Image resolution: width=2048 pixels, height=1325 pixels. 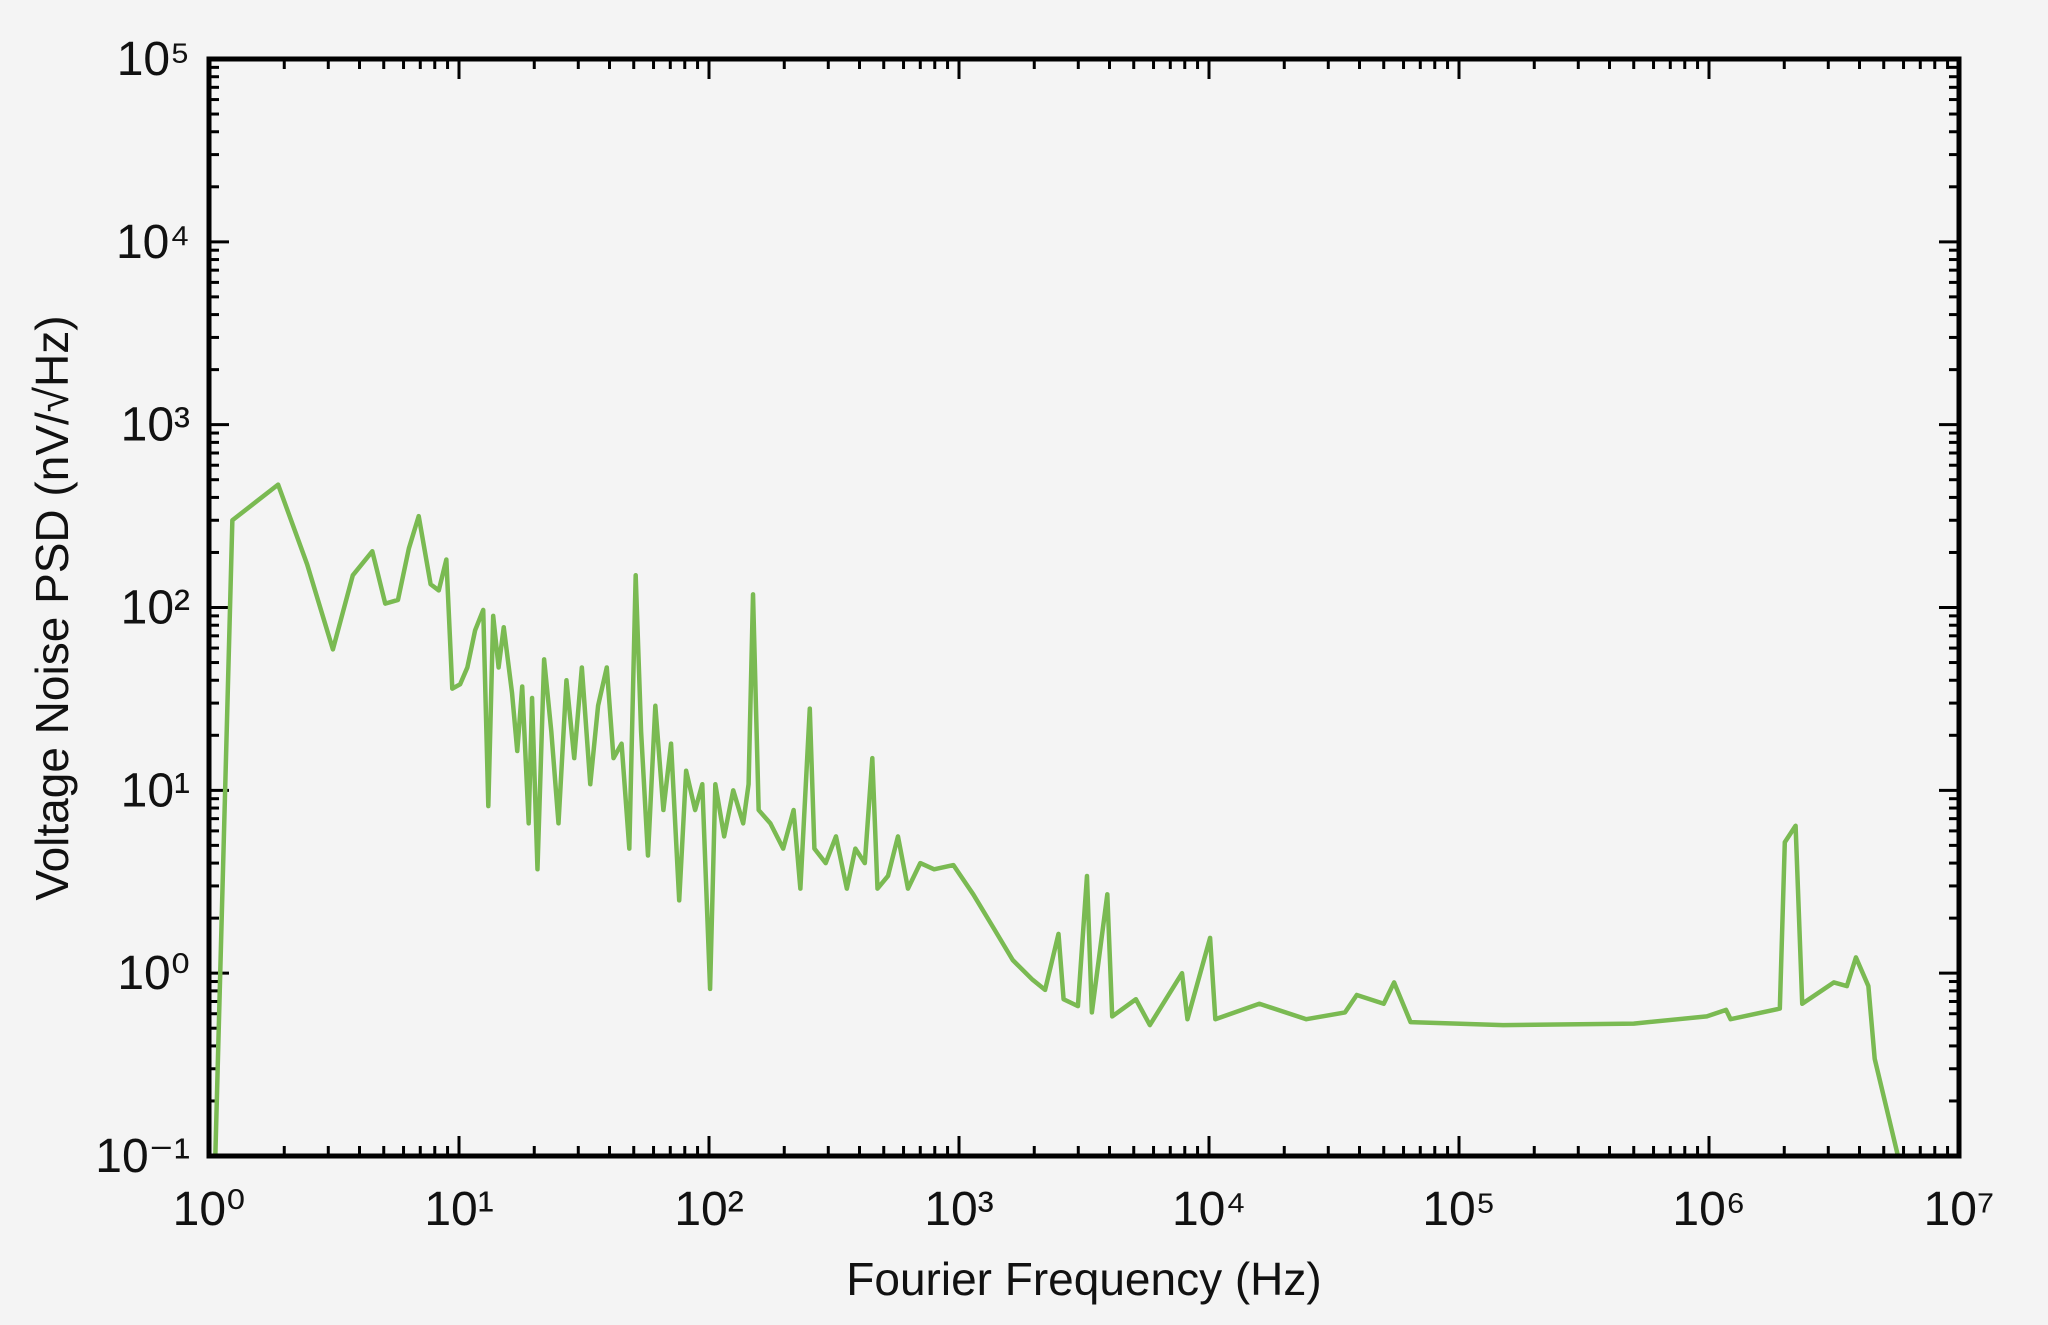 What do you see at coordinates (458, 1209) in the screenshot?
I see `x-tick-label: 10¹` at bounding box center [458, 1209].